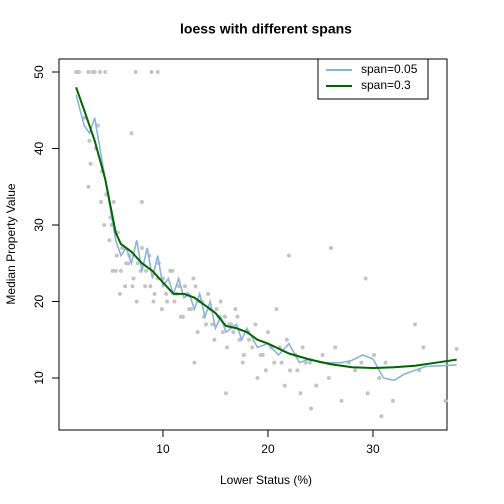  I want to click on y-tick-label: 10, so click(39, 378).